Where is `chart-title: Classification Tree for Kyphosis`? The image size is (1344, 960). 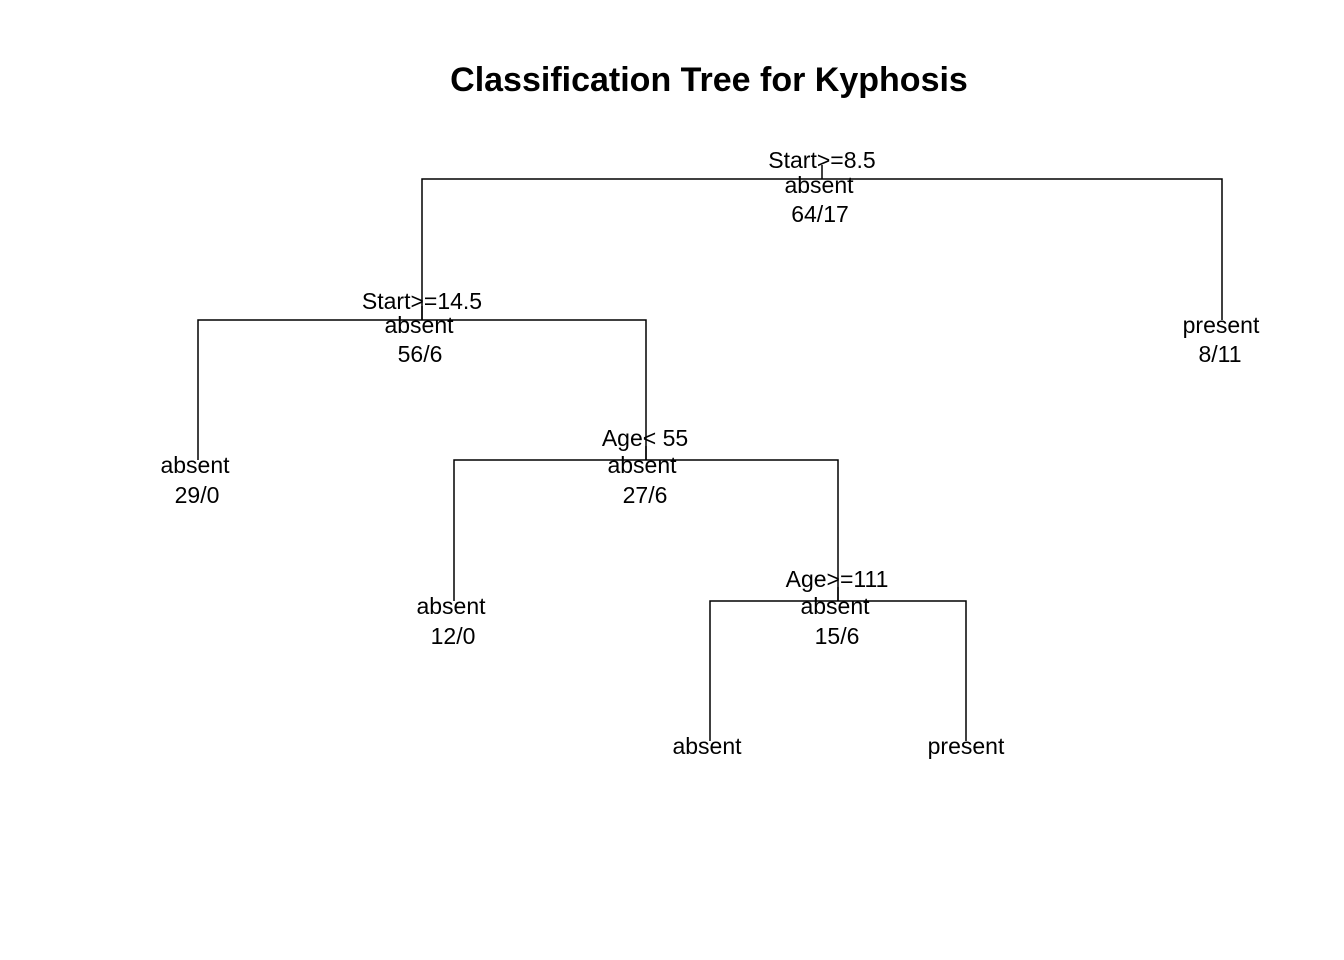 chart-title: Classification Tree for Kyphosis is located at coordinates (709, 80).